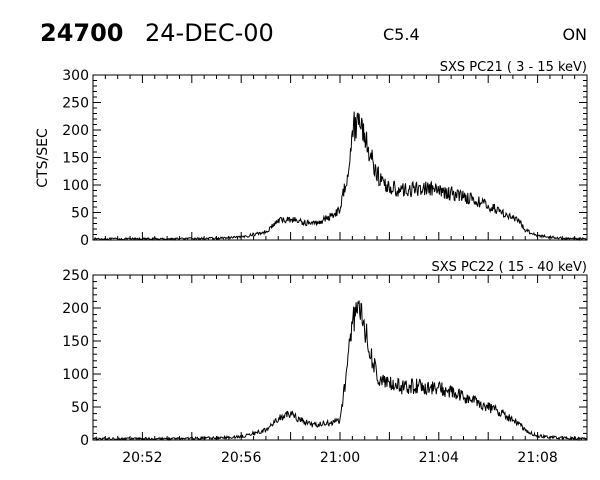 This screenshot has width=600, height=480. I want to click on chart-title: SXS PC22 ( 15 - 40 keV), so click(509, 267).